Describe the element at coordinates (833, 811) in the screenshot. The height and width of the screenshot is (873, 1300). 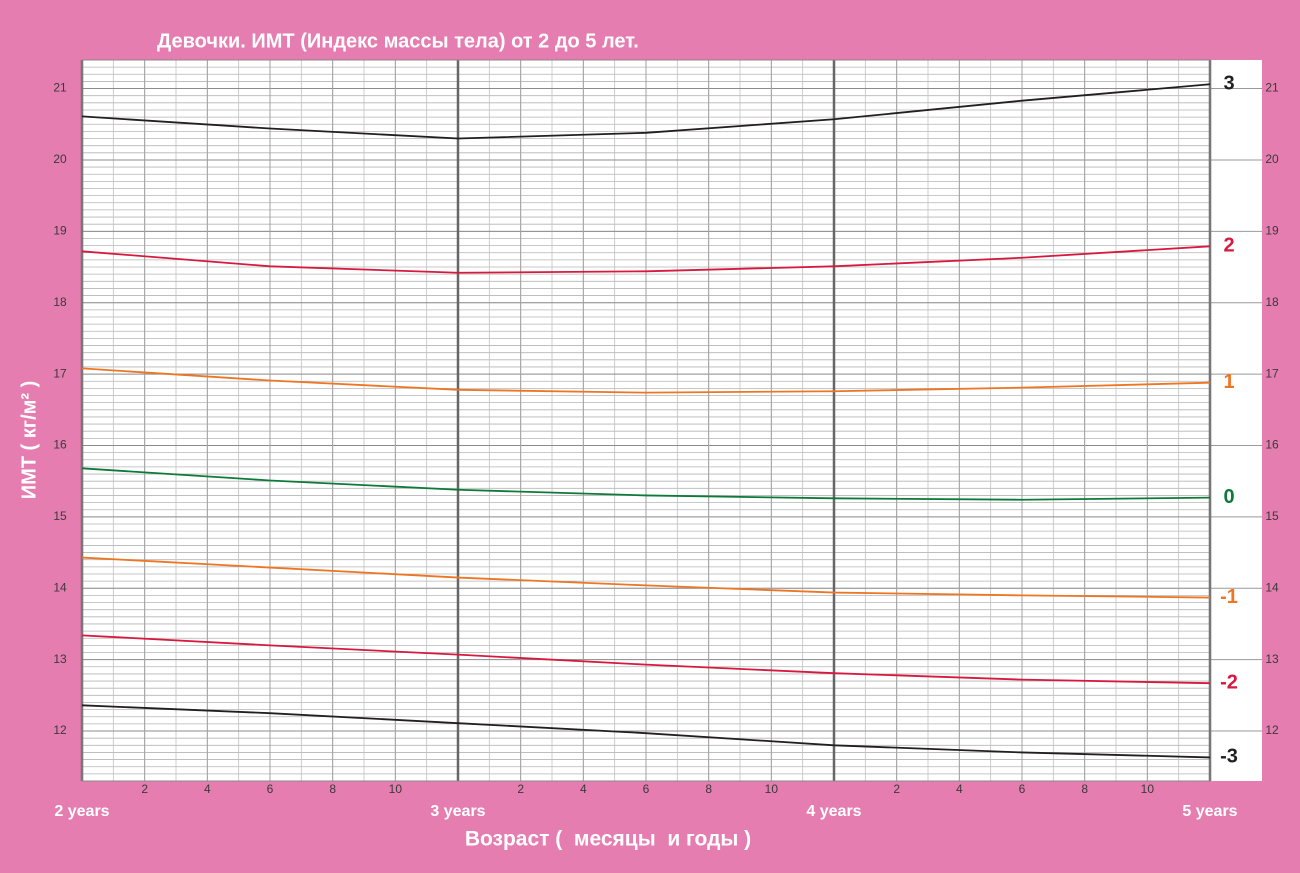
I see `x-major-label: 4 years` at that location.